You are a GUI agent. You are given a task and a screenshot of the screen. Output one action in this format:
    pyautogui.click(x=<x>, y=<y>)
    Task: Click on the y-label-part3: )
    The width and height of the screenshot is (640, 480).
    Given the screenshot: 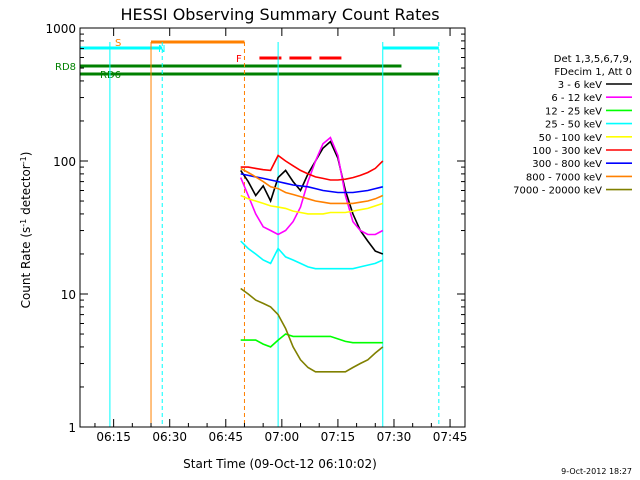 What is the action you would take?
    pyautogui.click(x=26, y=154)
    